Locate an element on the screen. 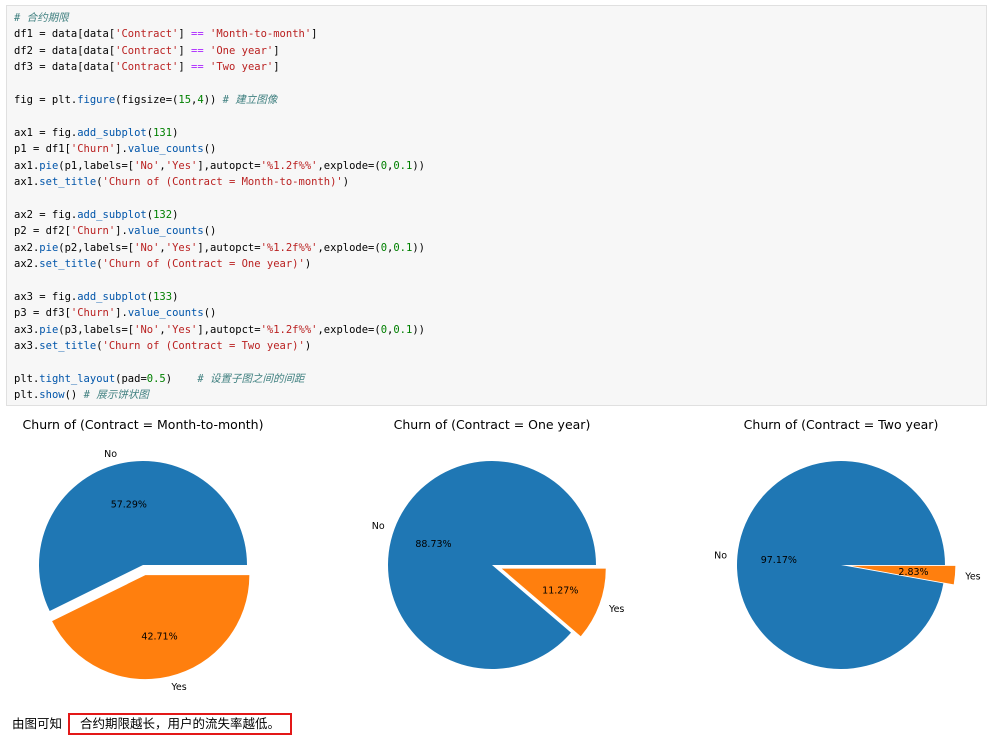 The height and width of the screenshot is (741, 990). conclusion-prefix: 由图可知 is located at coordinates (37, 723).